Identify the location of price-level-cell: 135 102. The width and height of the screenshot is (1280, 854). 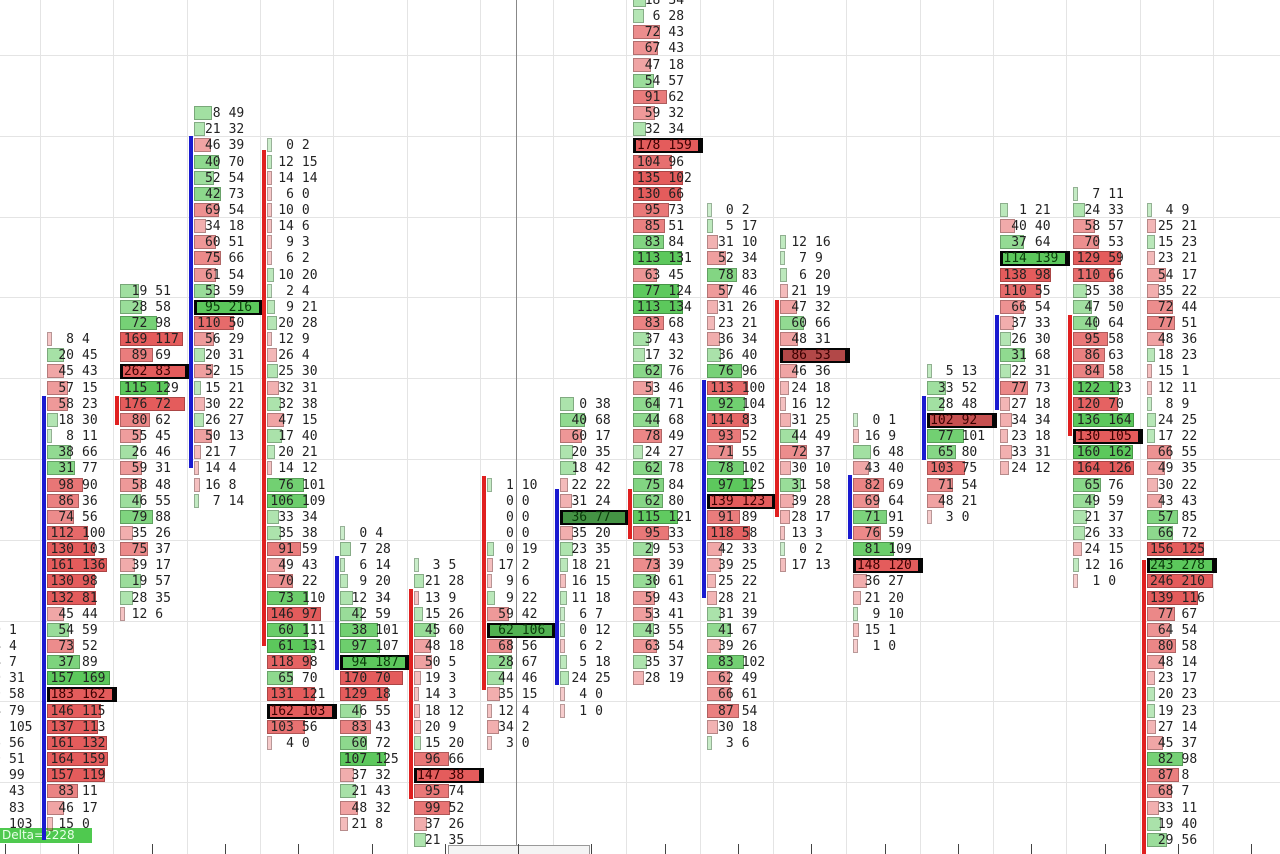
(668, 178).